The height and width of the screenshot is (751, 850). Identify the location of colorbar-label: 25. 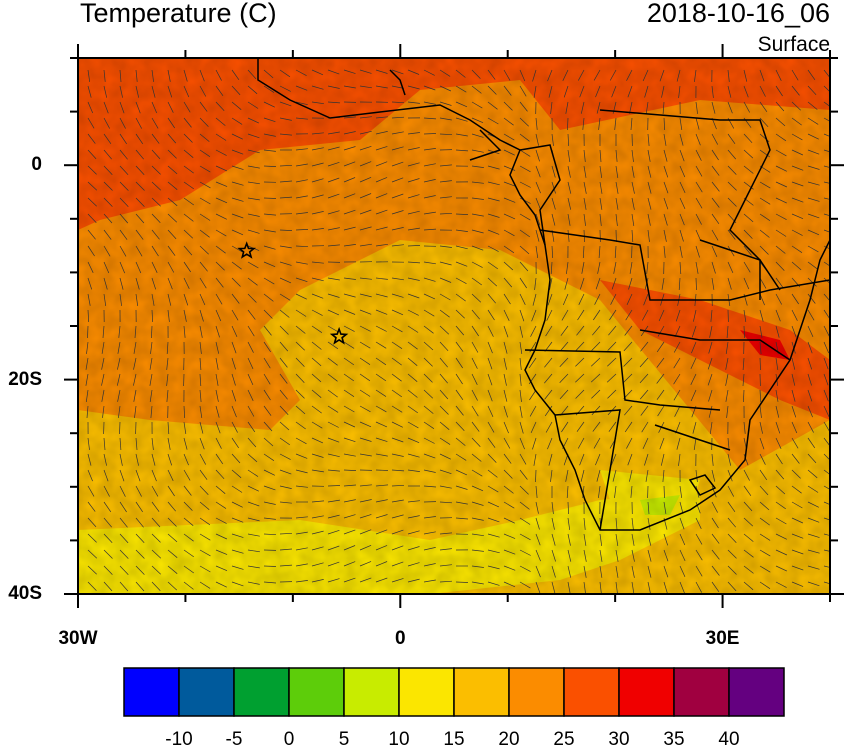
(564, 740).